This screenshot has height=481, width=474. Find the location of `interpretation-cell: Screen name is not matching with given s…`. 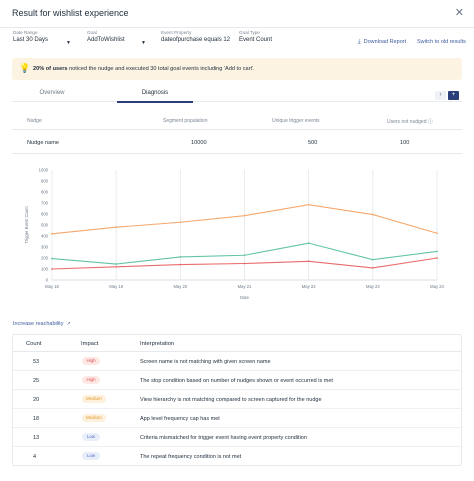

interpretation-cell: Screen name is not matching with given s… is located at coordinates (205, 362).